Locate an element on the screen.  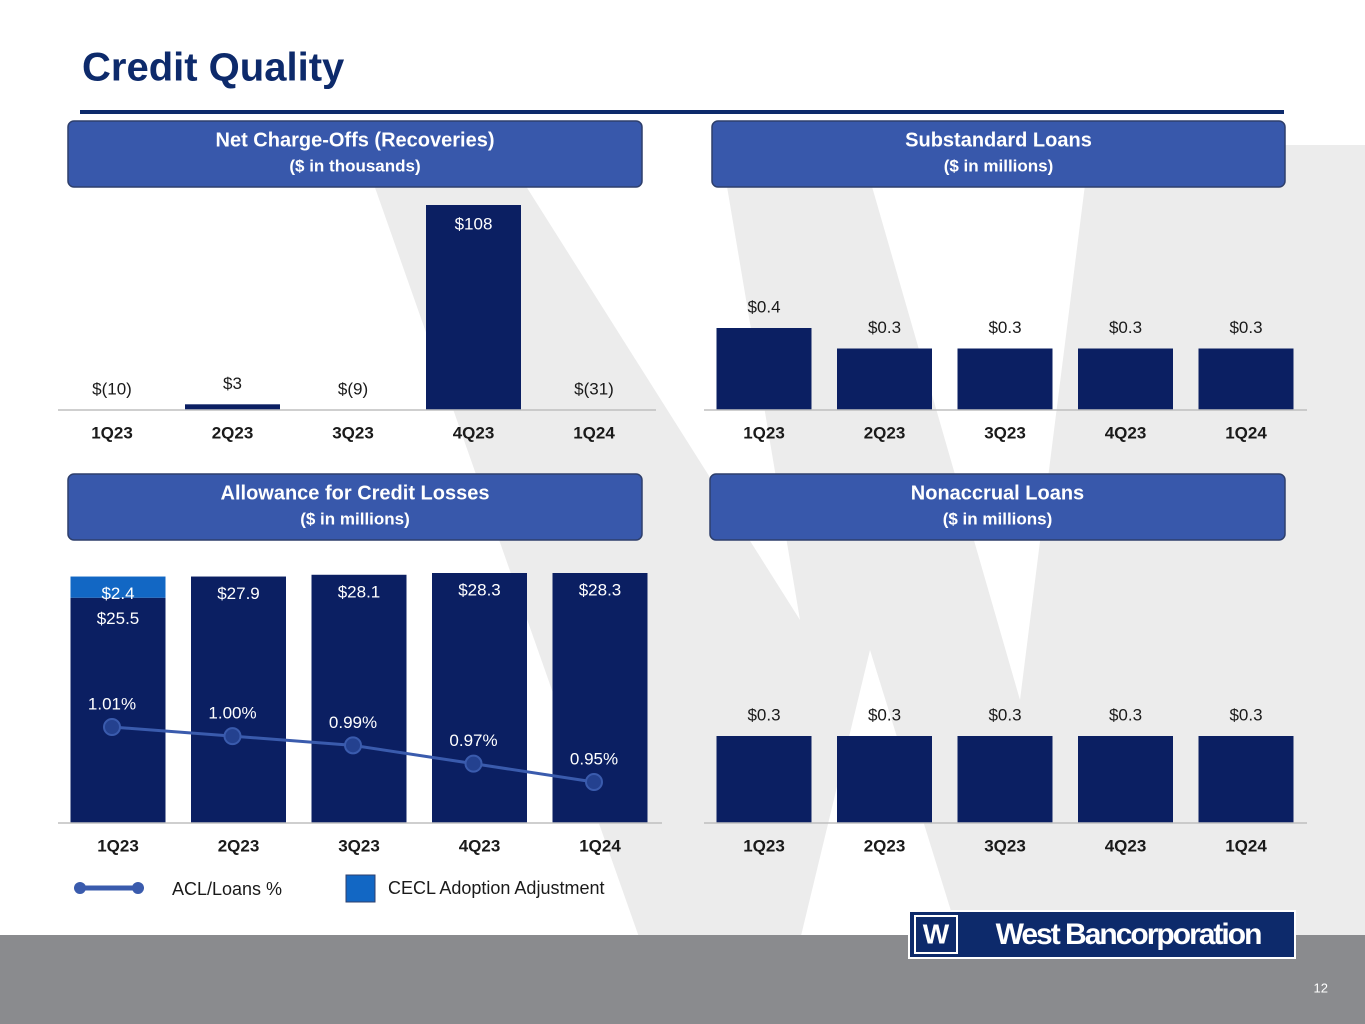
data-label: $(9) is located at coordinates (353, 388).